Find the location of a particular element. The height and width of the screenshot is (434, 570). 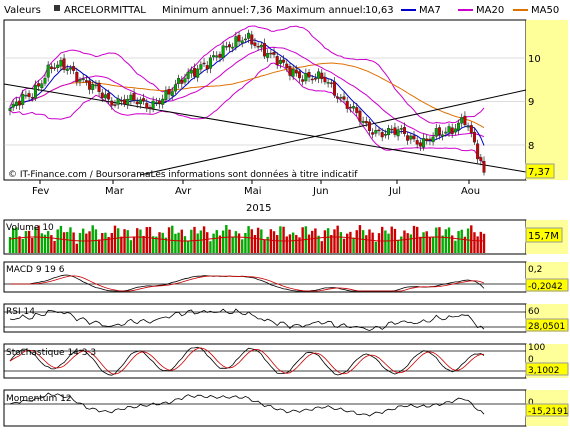

macd-tick-high: 0,2 is located at coordinates (535, 270).